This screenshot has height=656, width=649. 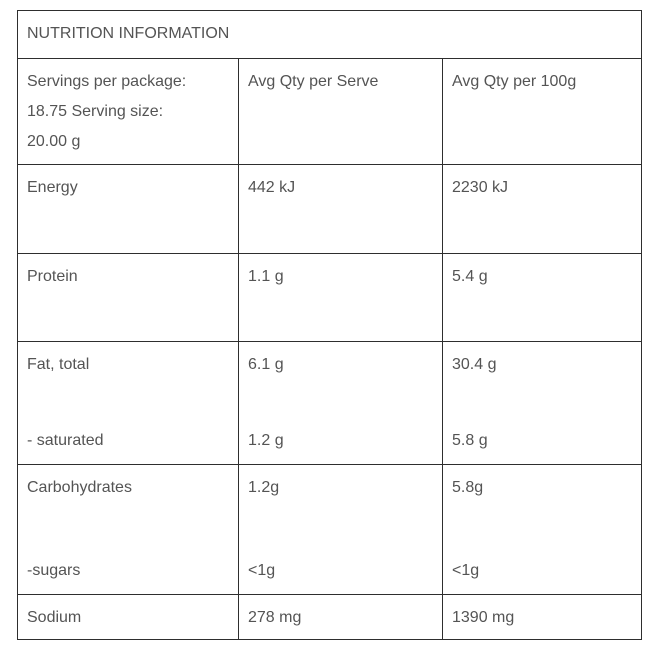 I want to click on carbohydrates-label: Carbohydrates, so click(x=79, y=487).